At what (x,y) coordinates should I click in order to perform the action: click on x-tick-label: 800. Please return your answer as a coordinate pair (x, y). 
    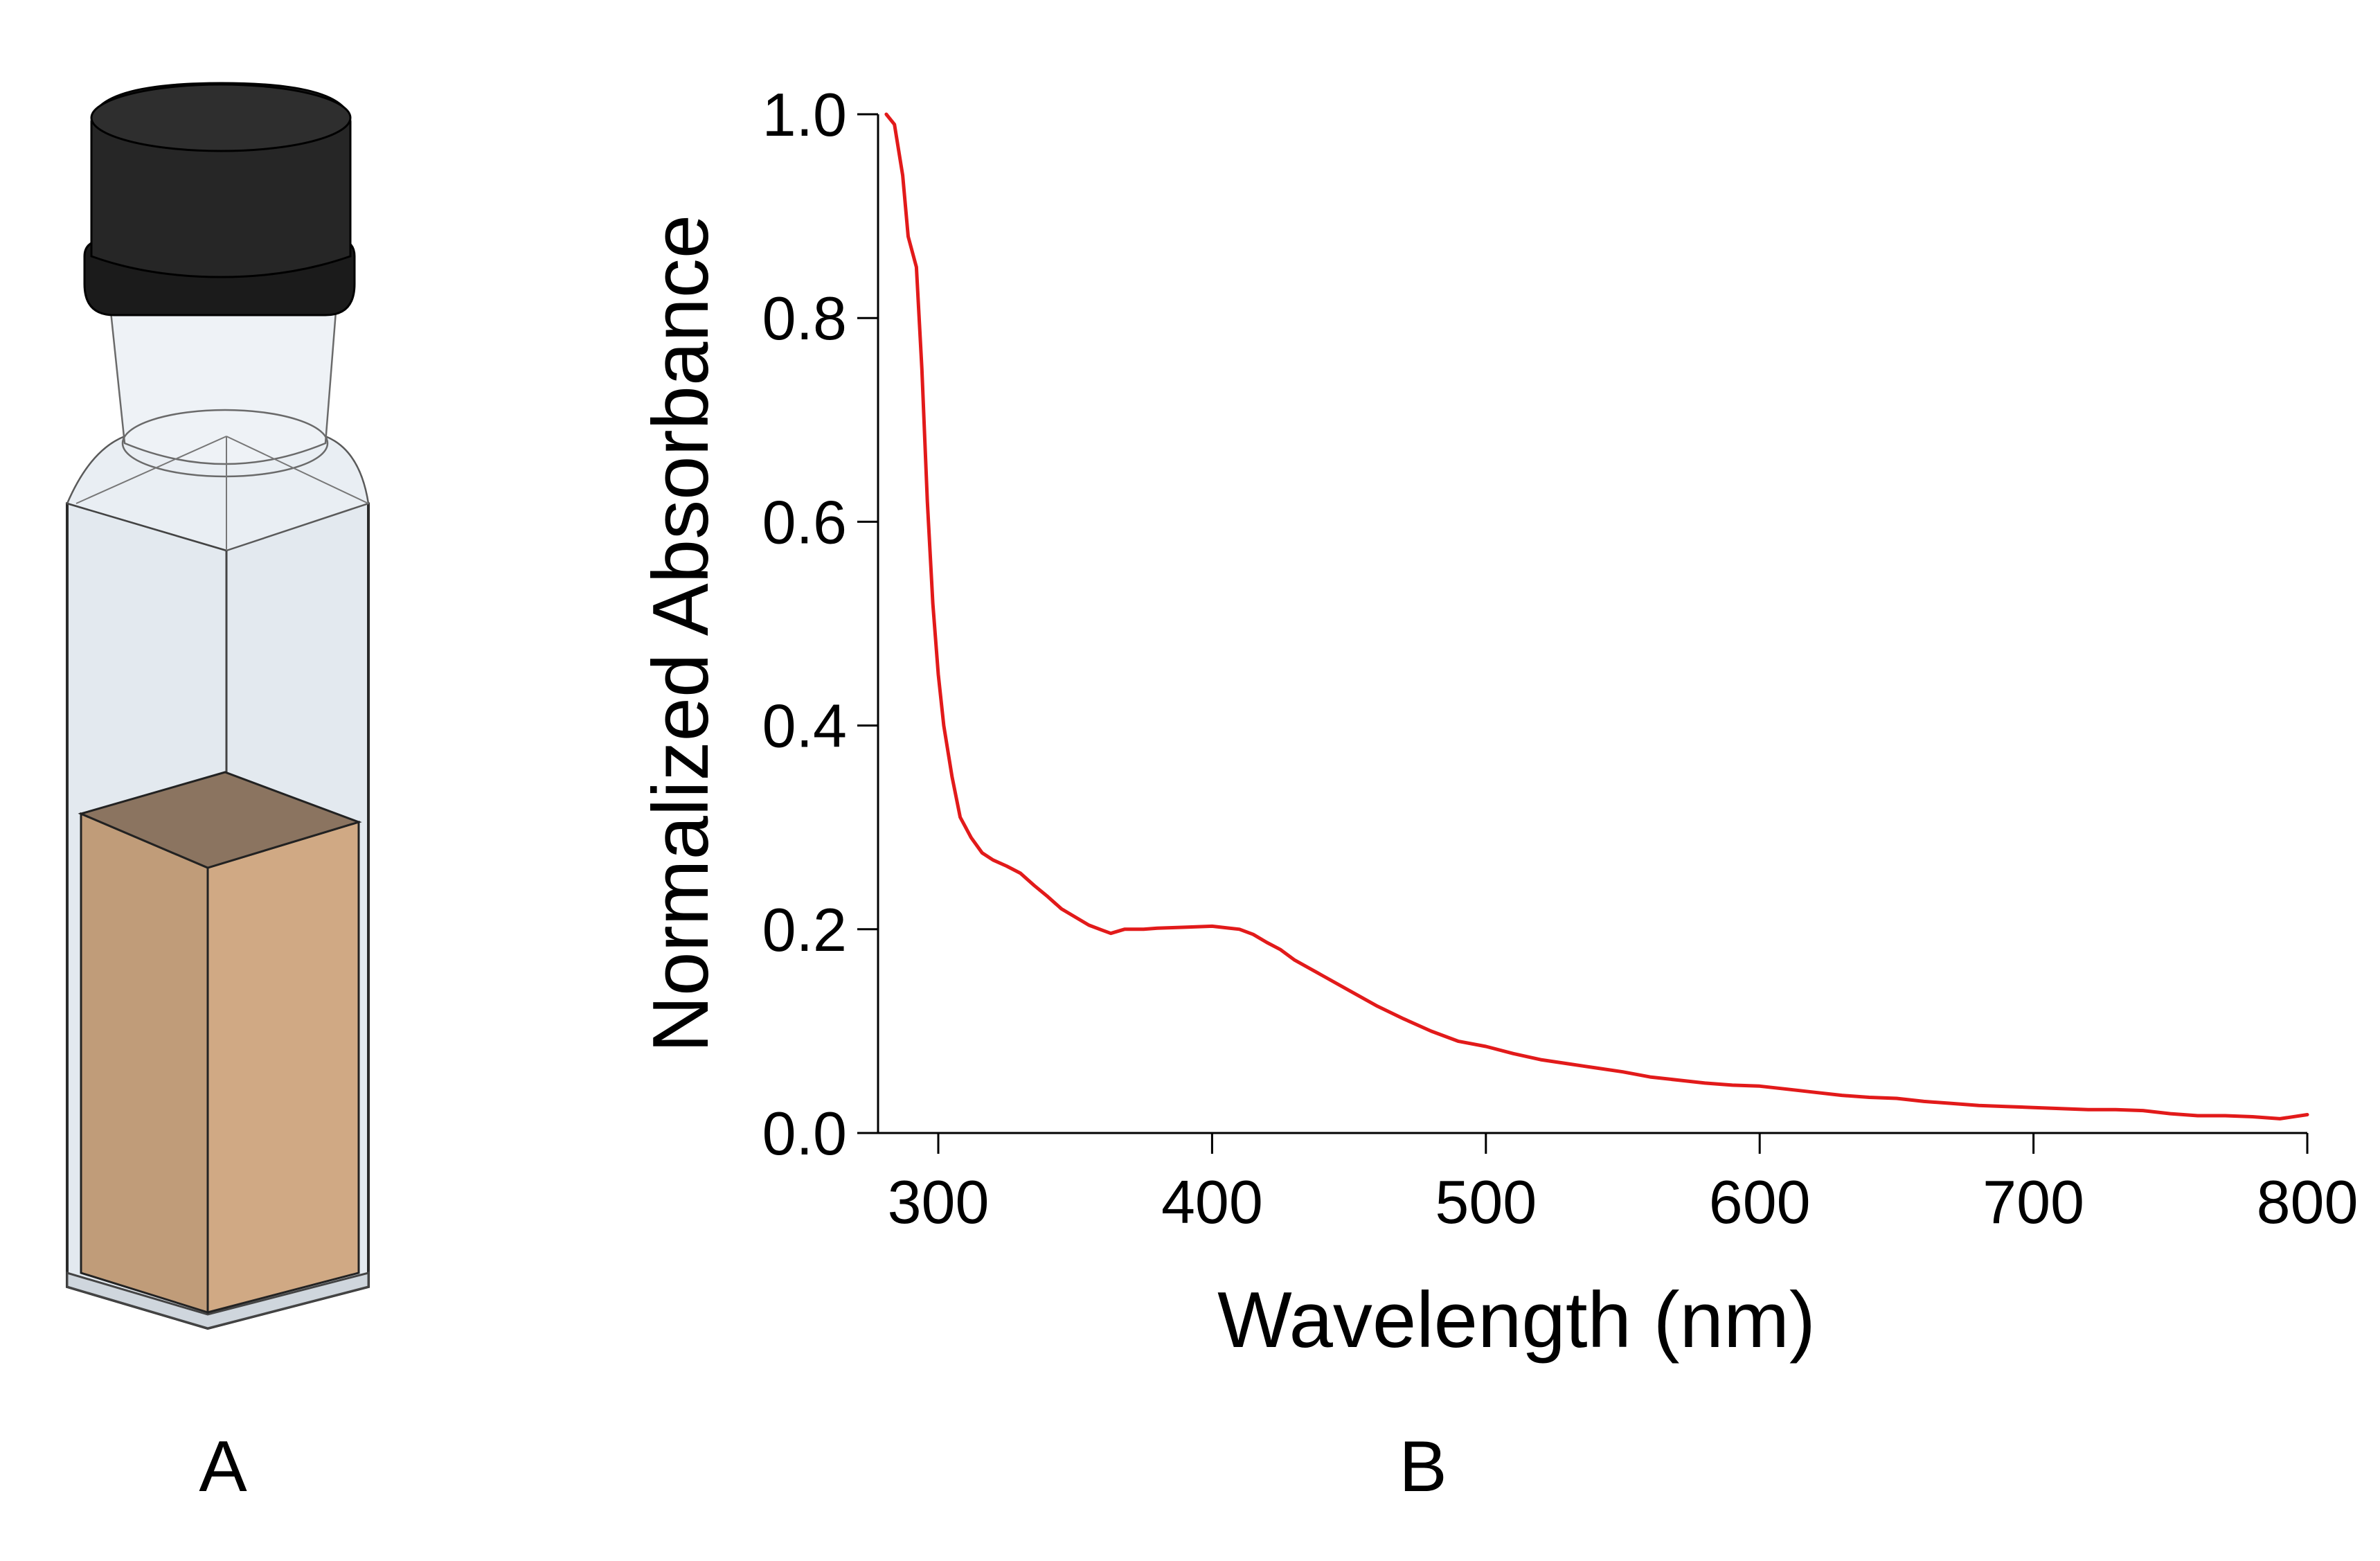
    Looking at the image, I should click on (2308, 1202).